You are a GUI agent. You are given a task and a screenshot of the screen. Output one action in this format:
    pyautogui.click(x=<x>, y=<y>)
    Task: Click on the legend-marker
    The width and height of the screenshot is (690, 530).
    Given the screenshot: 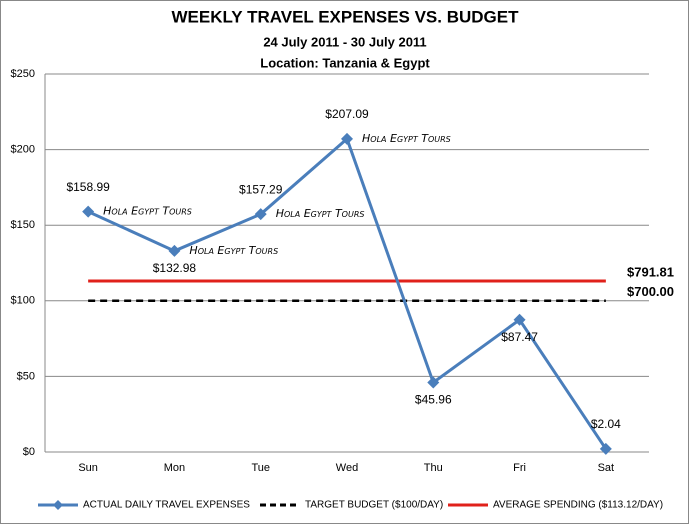 What is the action you would take?
    pyautogui.click(x=58, y=505)
    